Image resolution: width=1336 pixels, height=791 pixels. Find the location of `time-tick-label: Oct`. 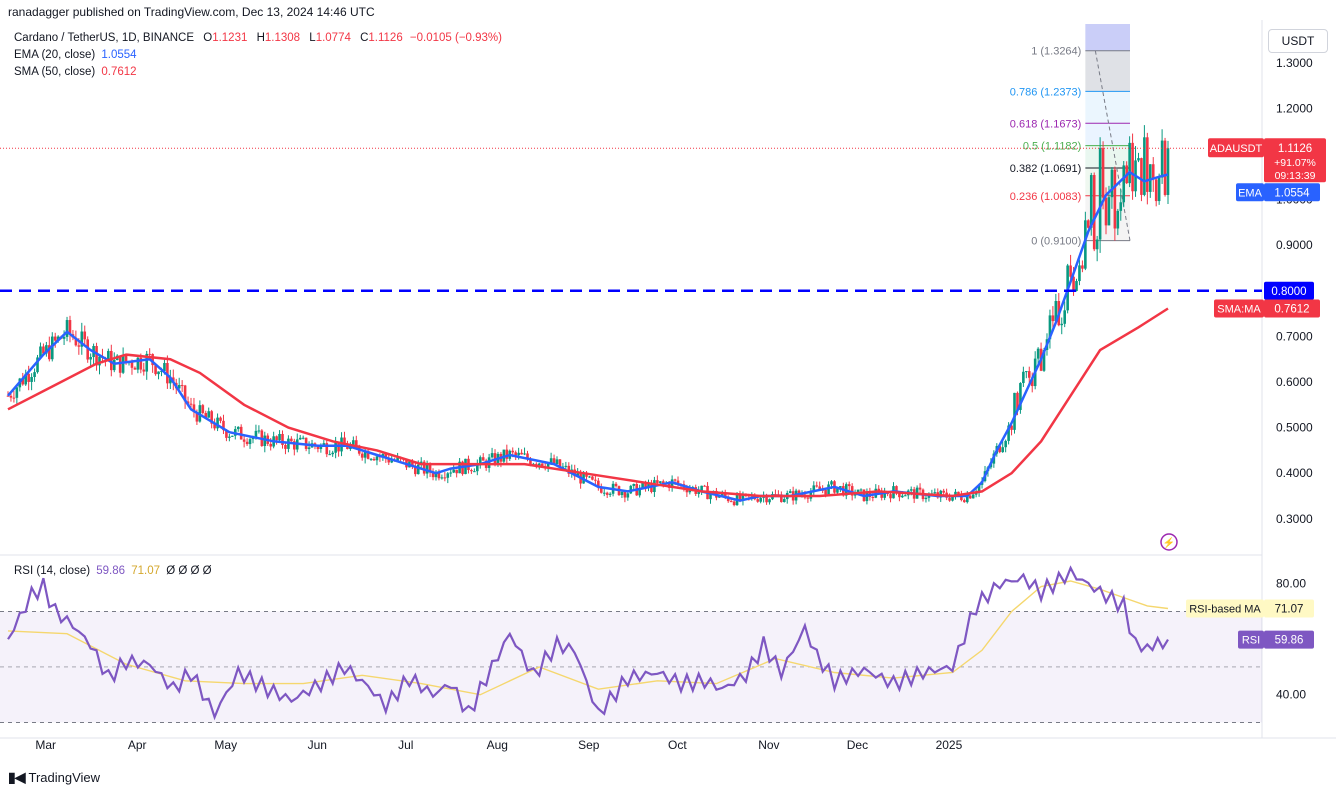

time-tick-label: Oct is located at coordinates (677, 745).